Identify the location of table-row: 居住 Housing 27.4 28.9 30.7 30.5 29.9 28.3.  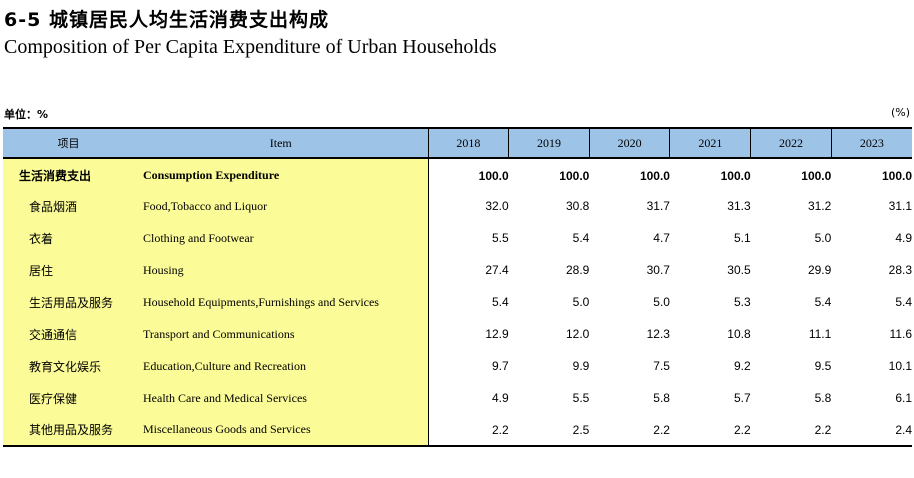
(457, 270).